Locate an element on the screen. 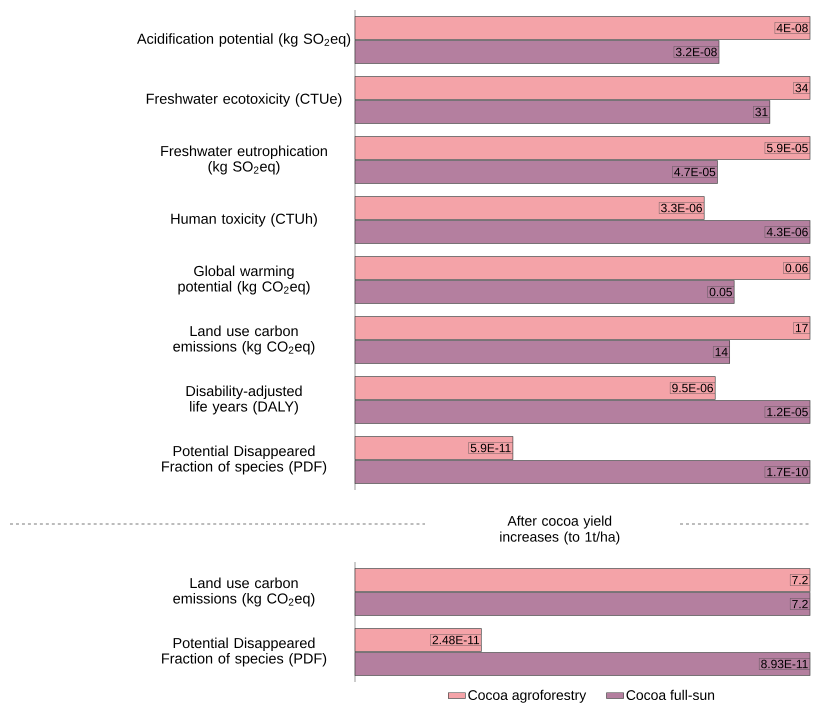 The height and width of the screenshot is (727, 821). y-tick-label: Freshwater eutrophication (kg SO$_{2}$eq) is located at coordinates (244, 160).